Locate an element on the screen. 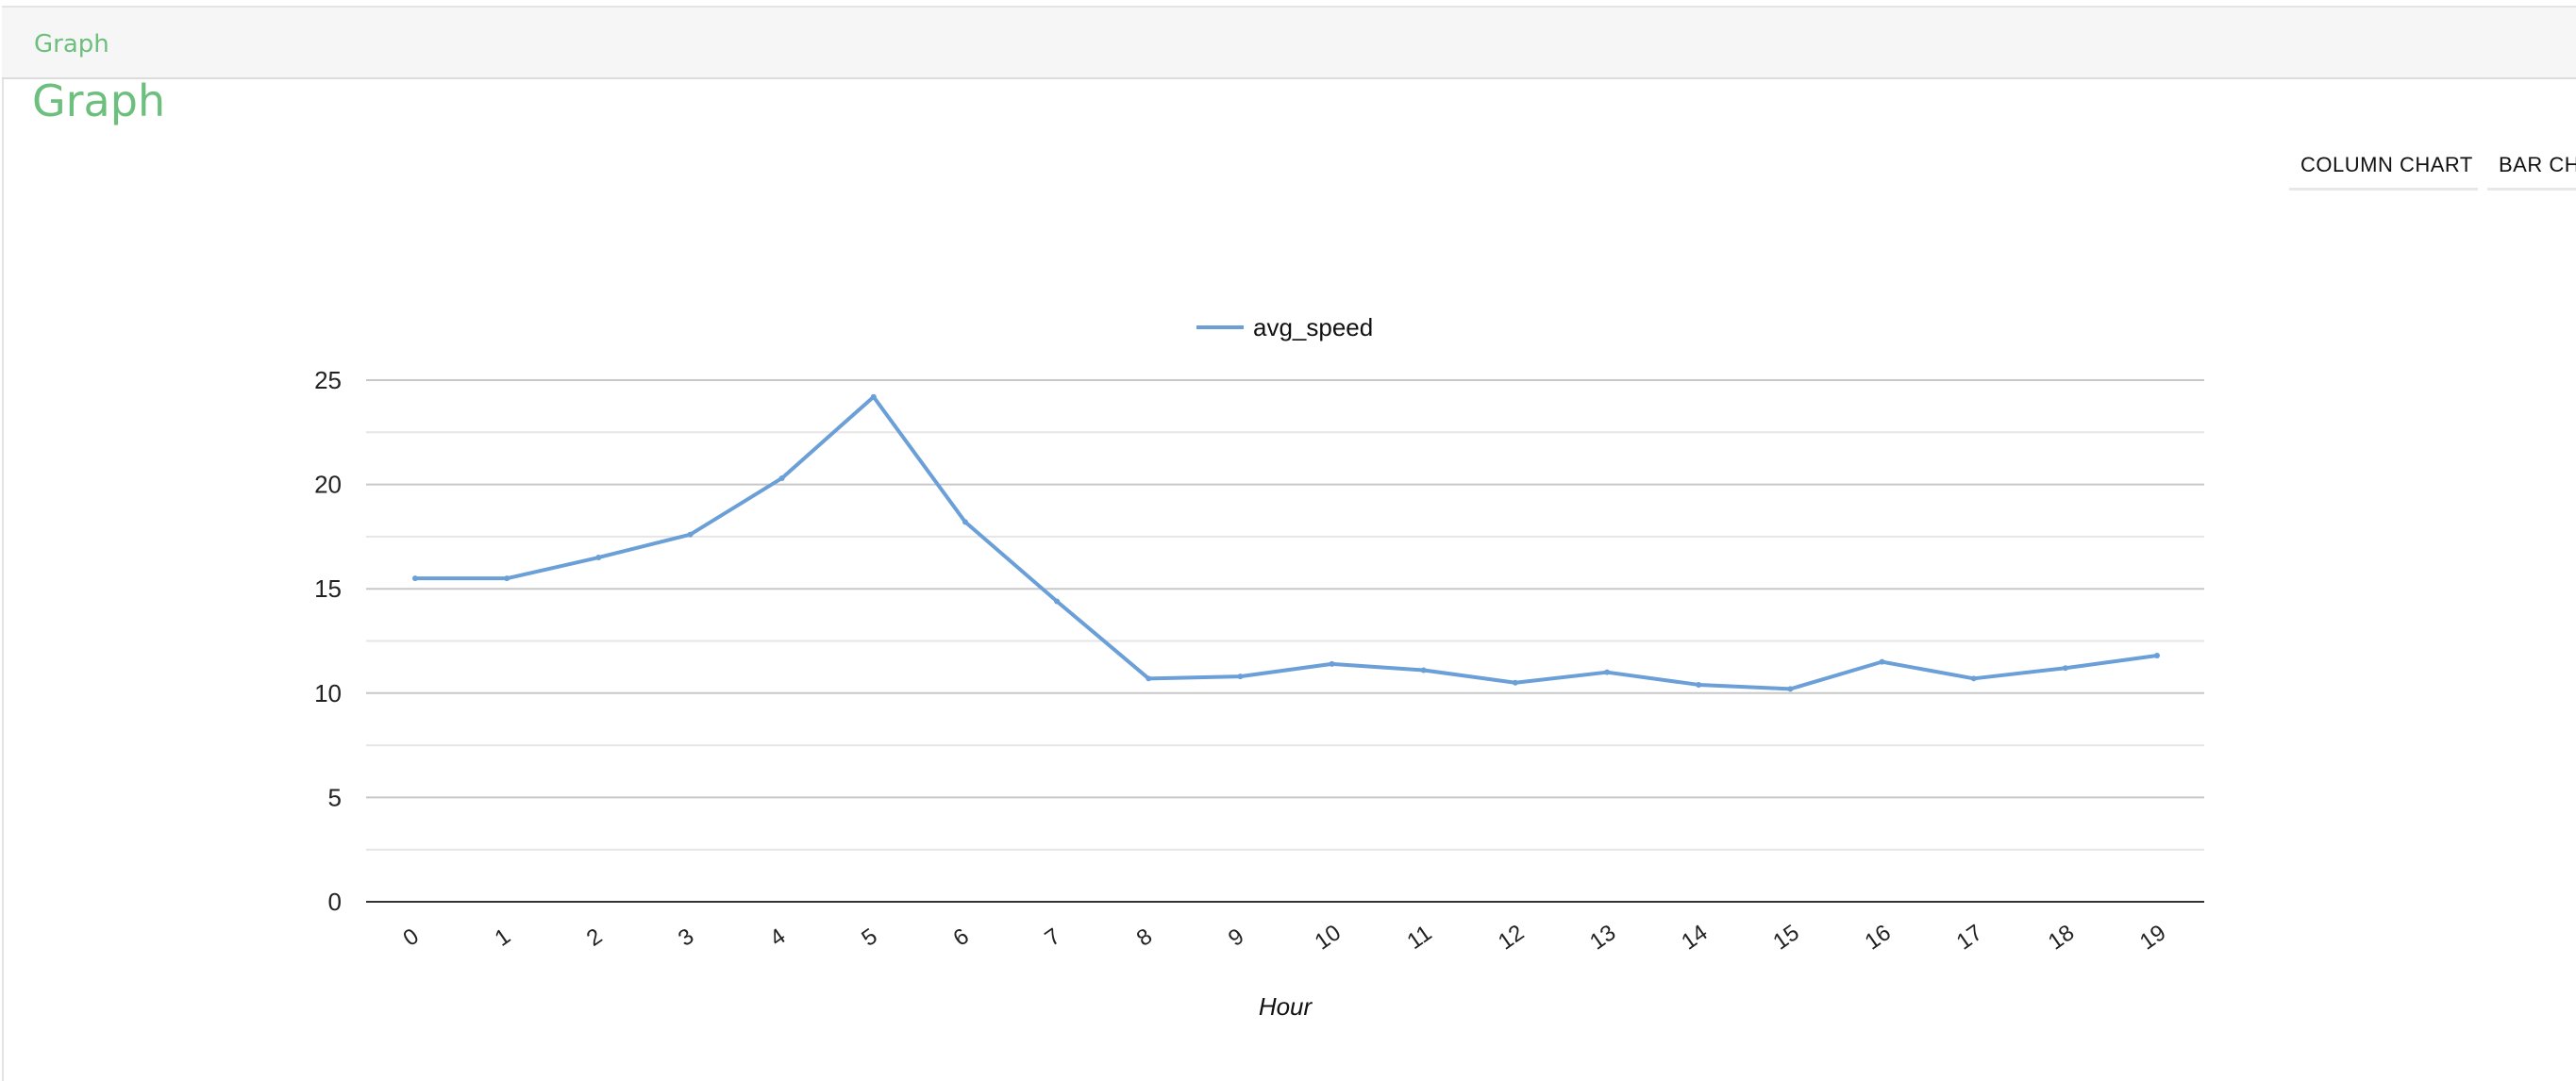  x-tick-label: 12 is located at coordinates (1511, 937).